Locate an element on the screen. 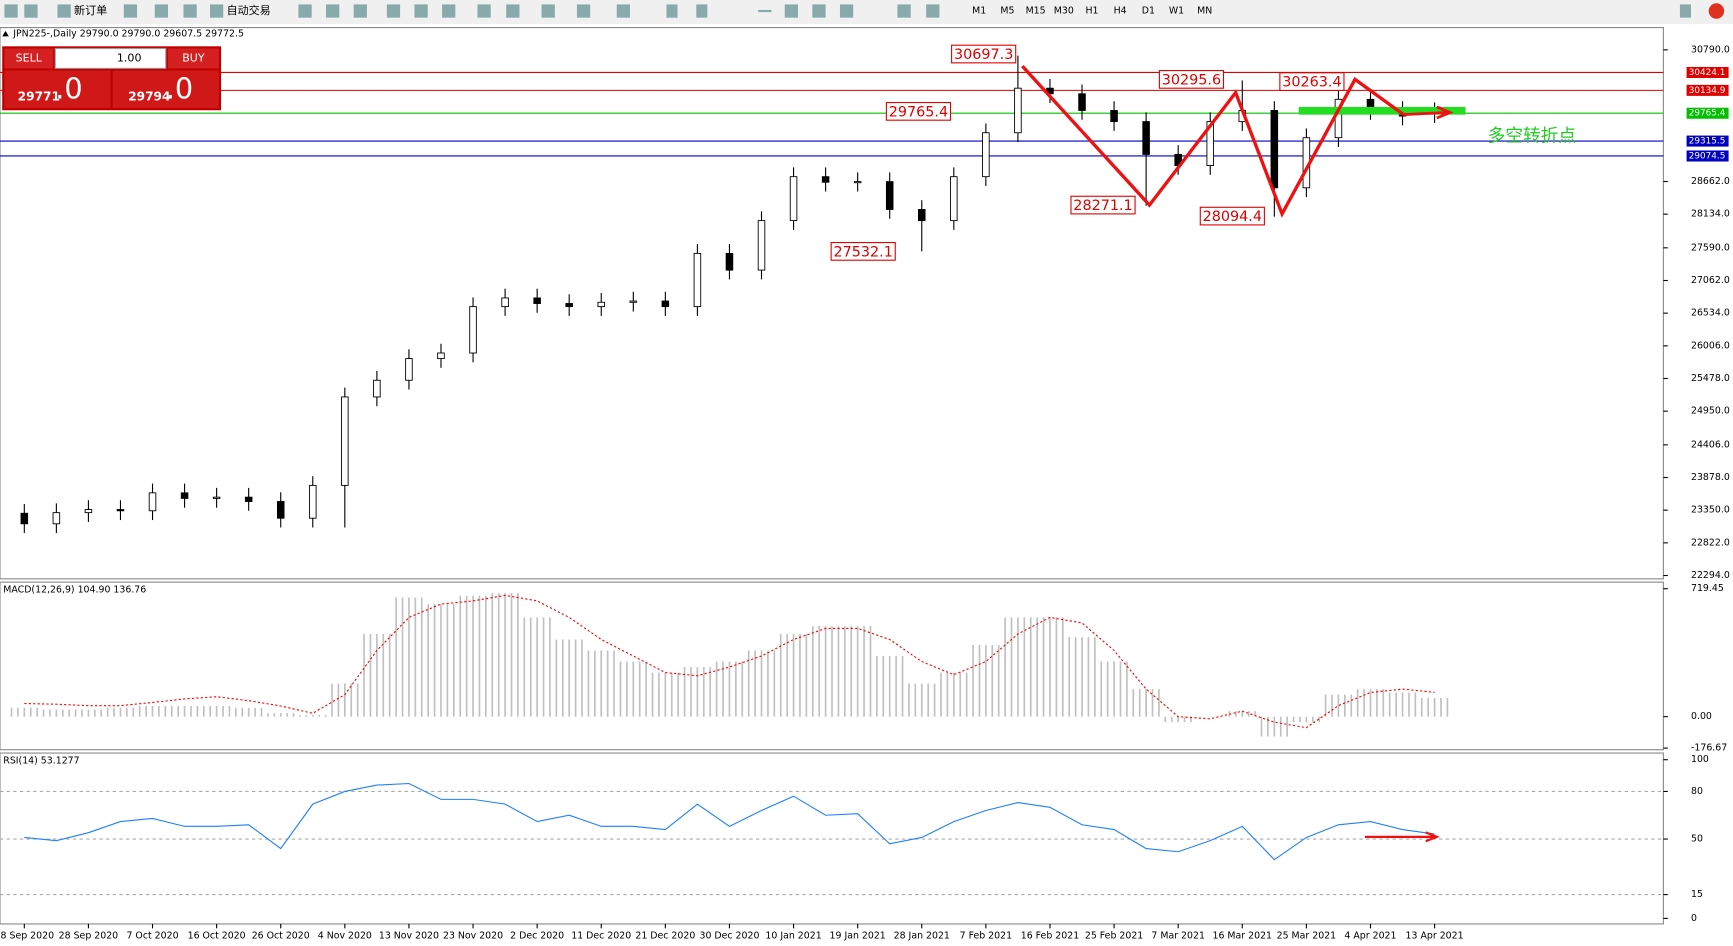  period-button: M1 is located at coordinates (979, 11).